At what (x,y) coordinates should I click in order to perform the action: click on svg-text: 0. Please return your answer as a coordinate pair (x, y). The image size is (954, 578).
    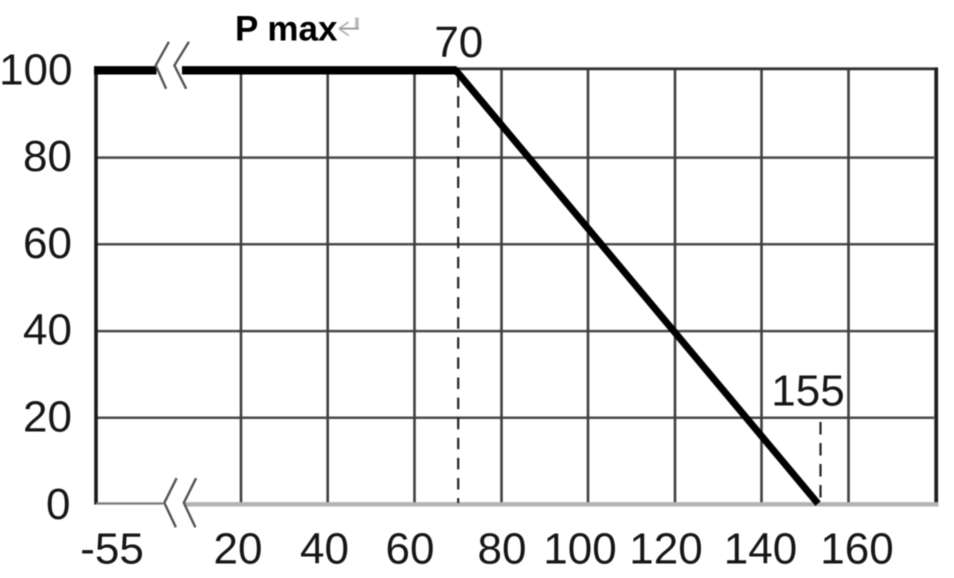
    Looking at the image, I should click on (58, 504).